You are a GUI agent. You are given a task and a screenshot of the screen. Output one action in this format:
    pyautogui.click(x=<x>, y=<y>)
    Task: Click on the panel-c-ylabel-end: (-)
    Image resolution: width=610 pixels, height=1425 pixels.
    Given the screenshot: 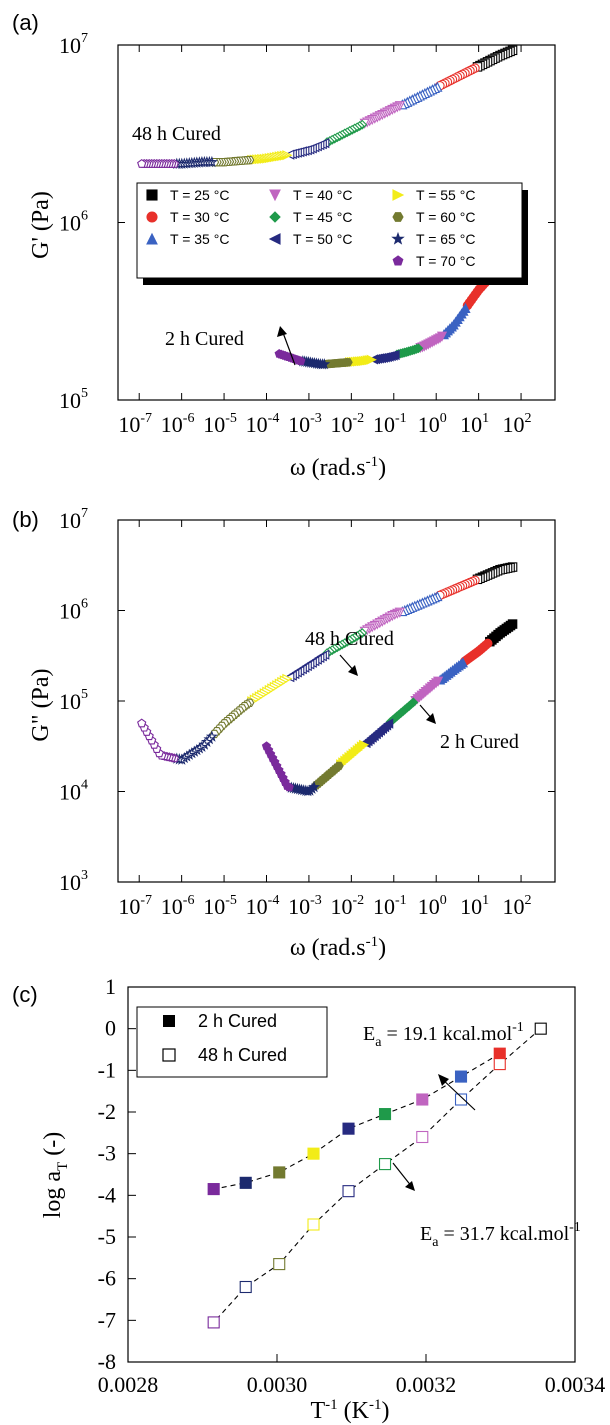 What is the action you would take?
    pyautogui.click(x=53, y=1147)
    